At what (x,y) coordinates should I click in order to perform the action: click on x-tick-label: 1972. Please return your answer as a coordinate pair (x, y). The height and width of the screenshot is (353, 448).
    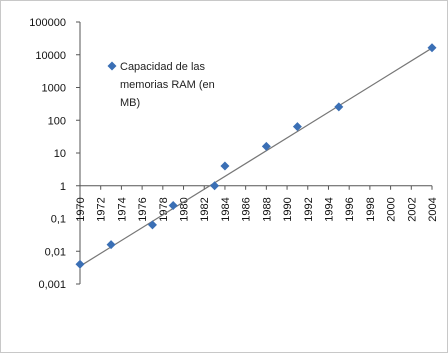
    Looking at the image, I should click on (102, 209).